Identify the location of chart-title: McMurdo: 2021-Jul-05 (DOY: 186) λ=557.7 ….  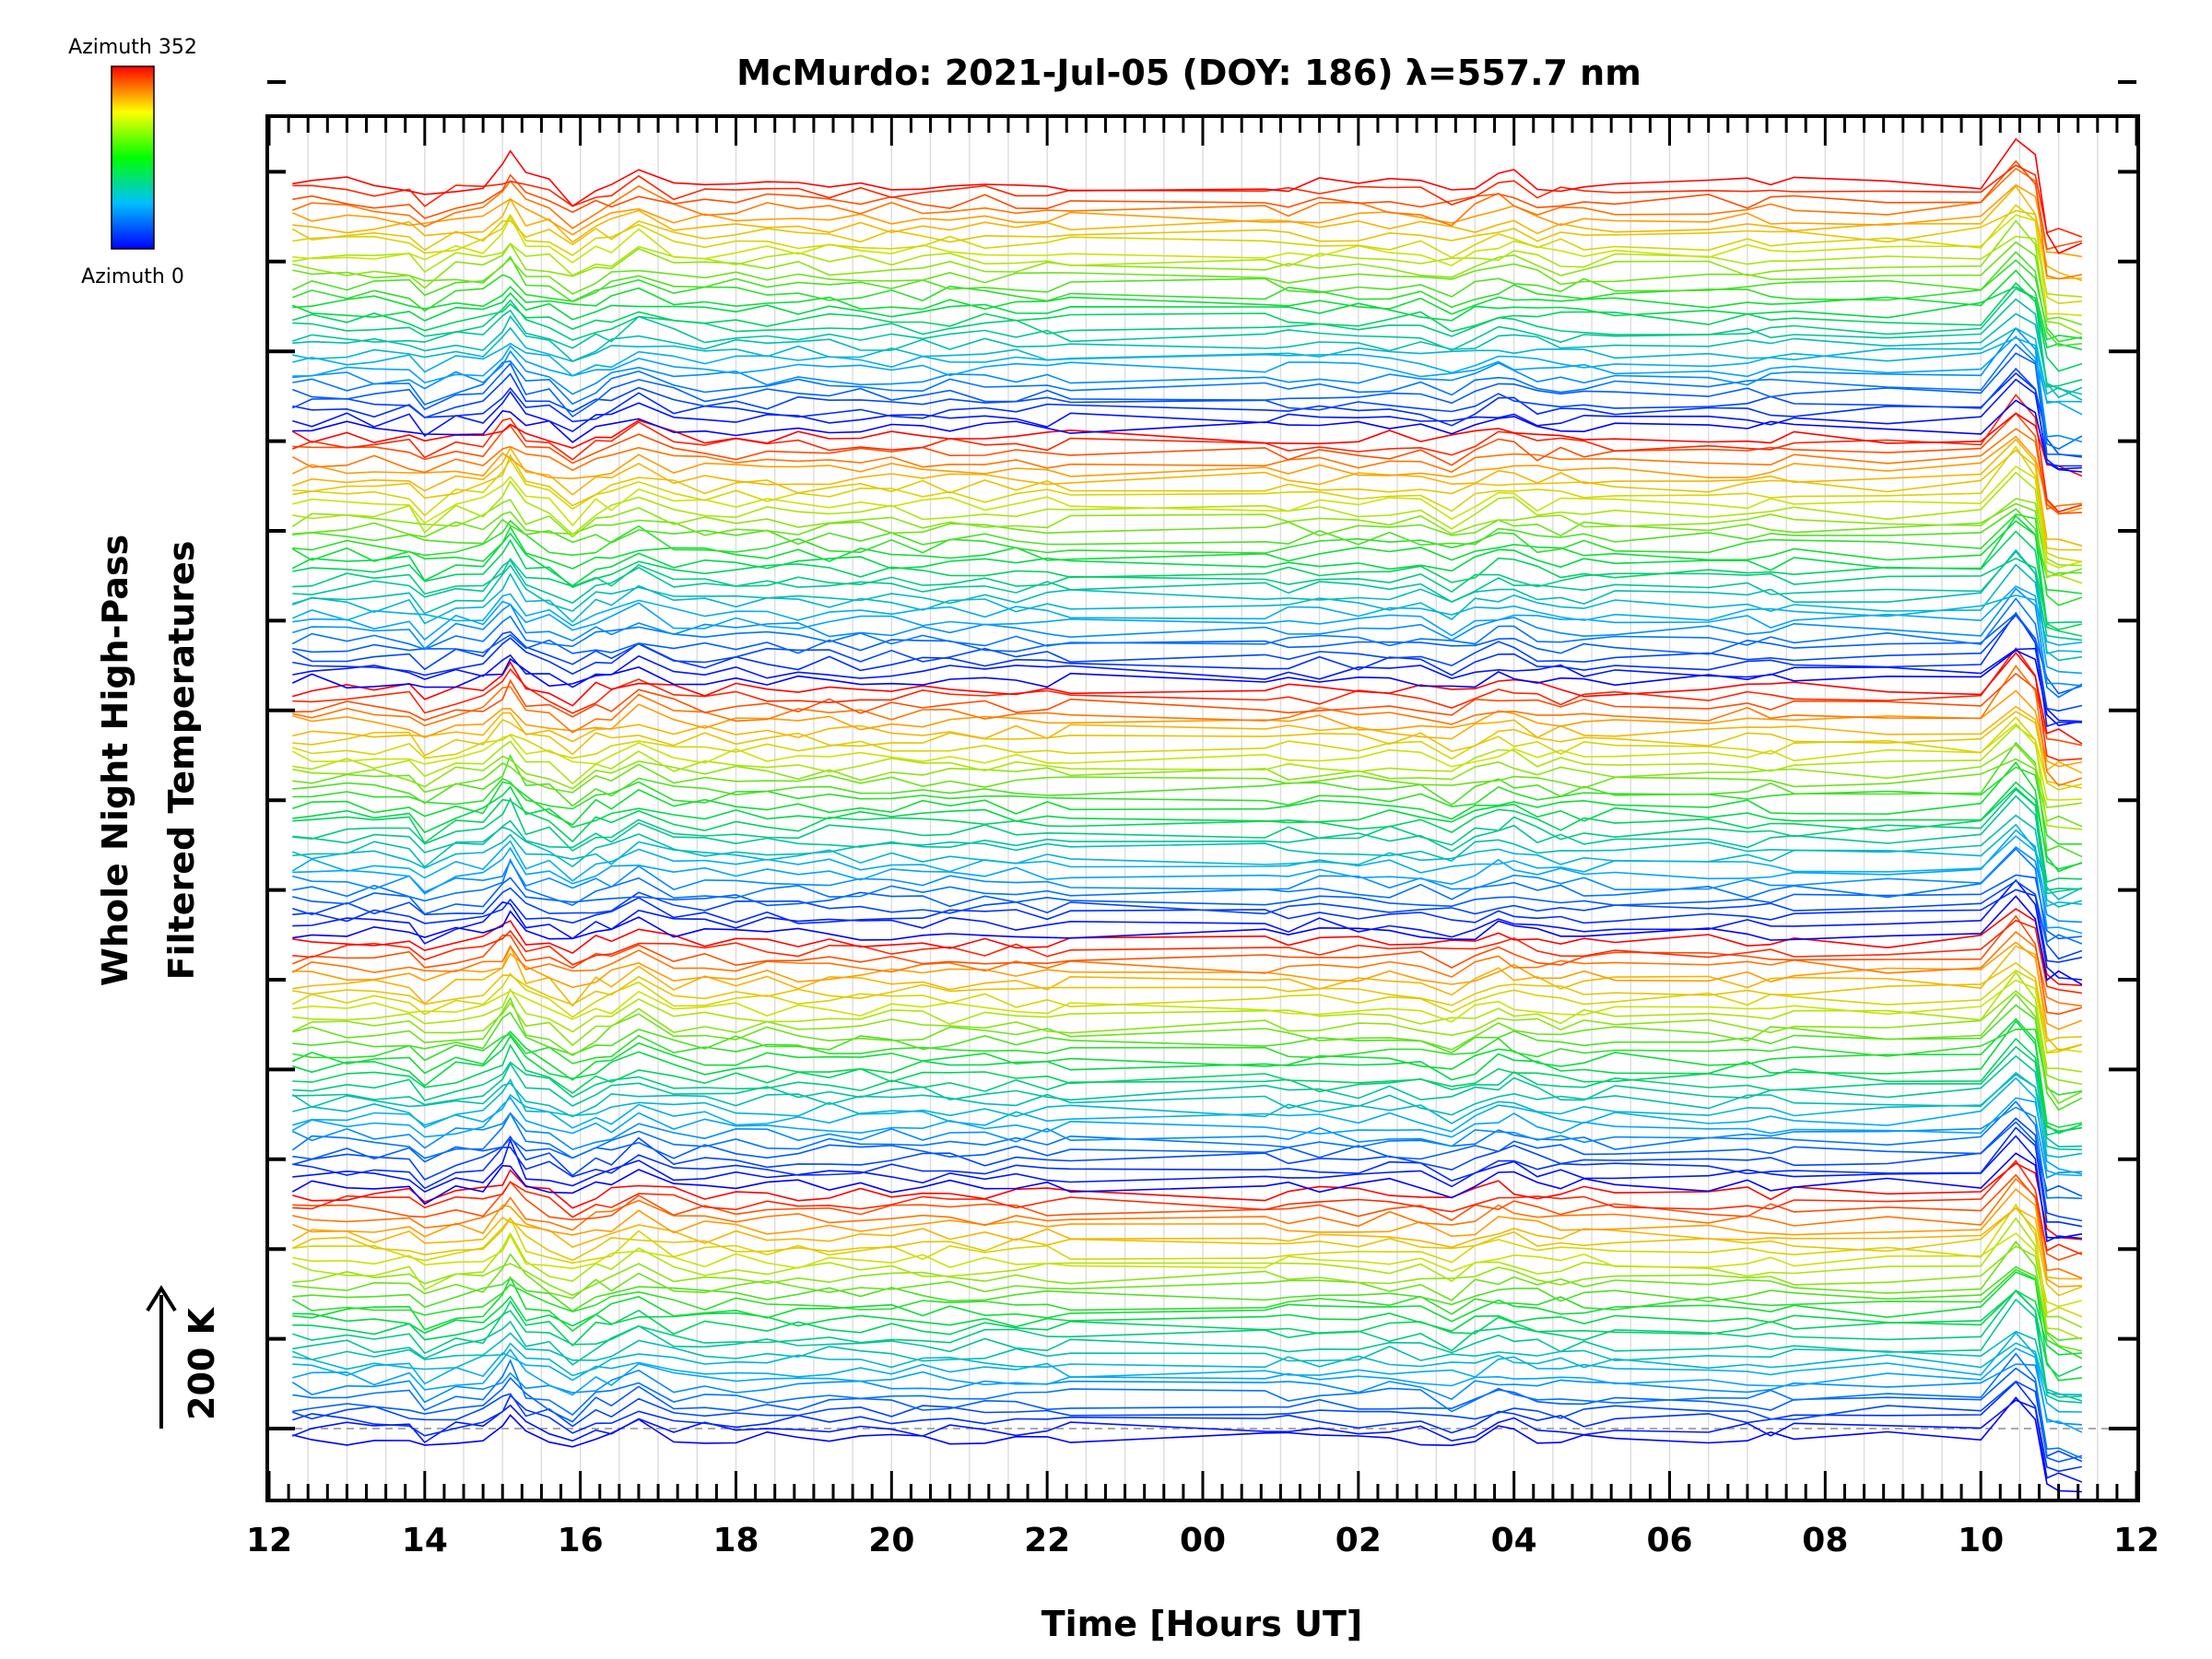
(1188, 73).